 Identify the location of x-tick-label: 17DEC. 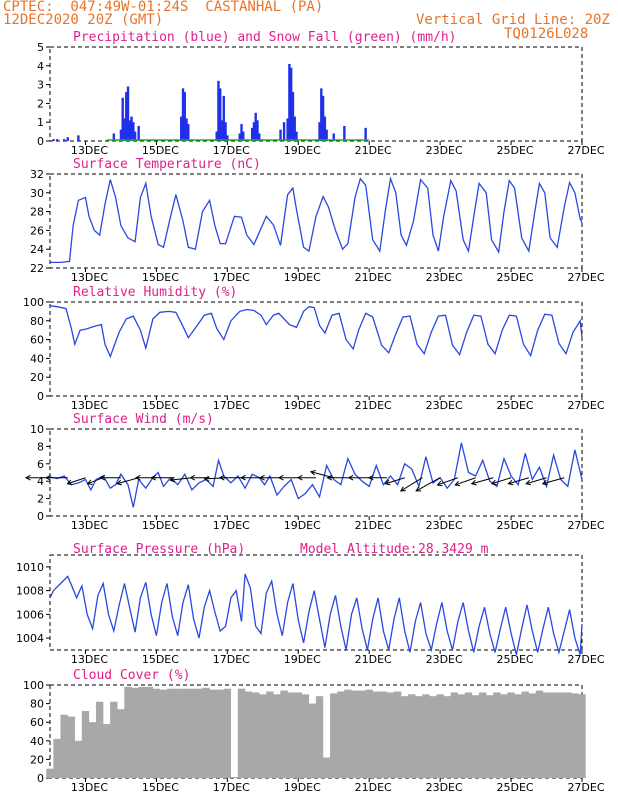
(231, 659).